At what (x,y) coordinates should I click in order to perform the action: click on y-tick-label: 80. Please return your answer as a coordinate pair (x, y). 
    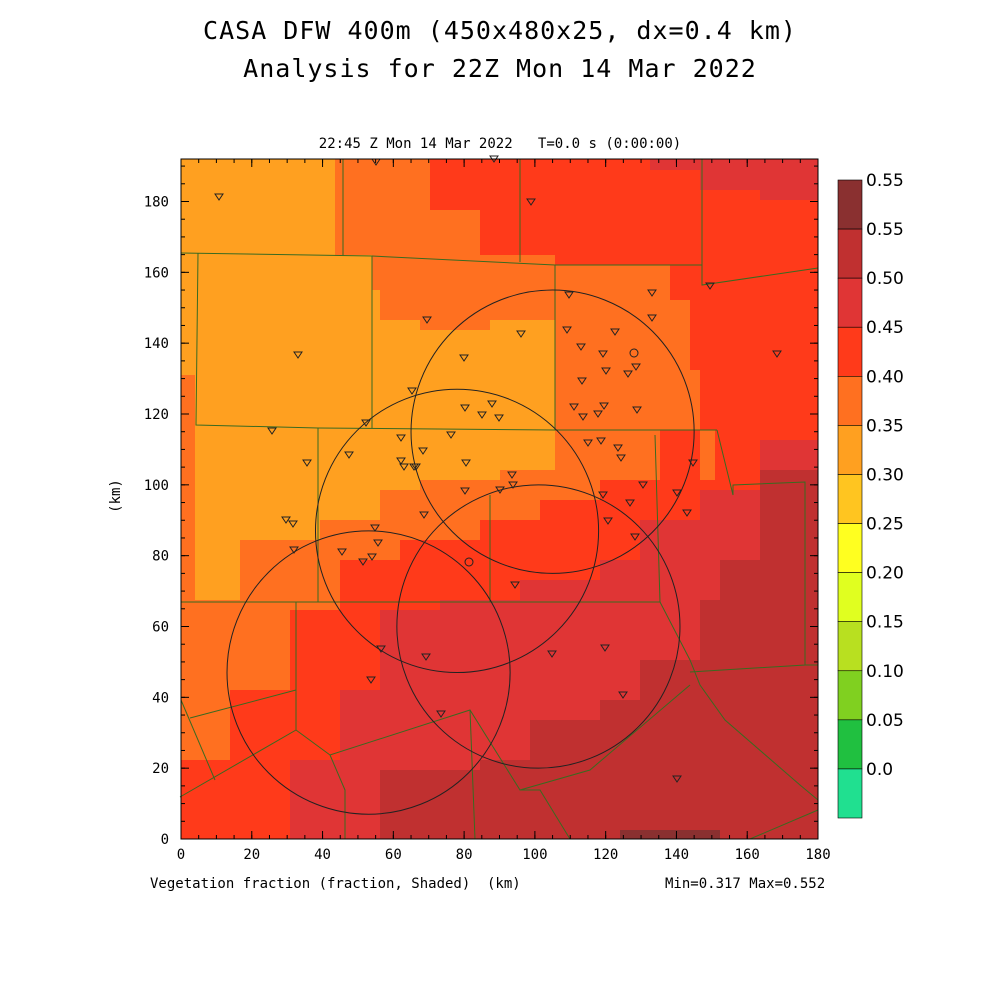
    Looking at the image, I should click on (160, 557).